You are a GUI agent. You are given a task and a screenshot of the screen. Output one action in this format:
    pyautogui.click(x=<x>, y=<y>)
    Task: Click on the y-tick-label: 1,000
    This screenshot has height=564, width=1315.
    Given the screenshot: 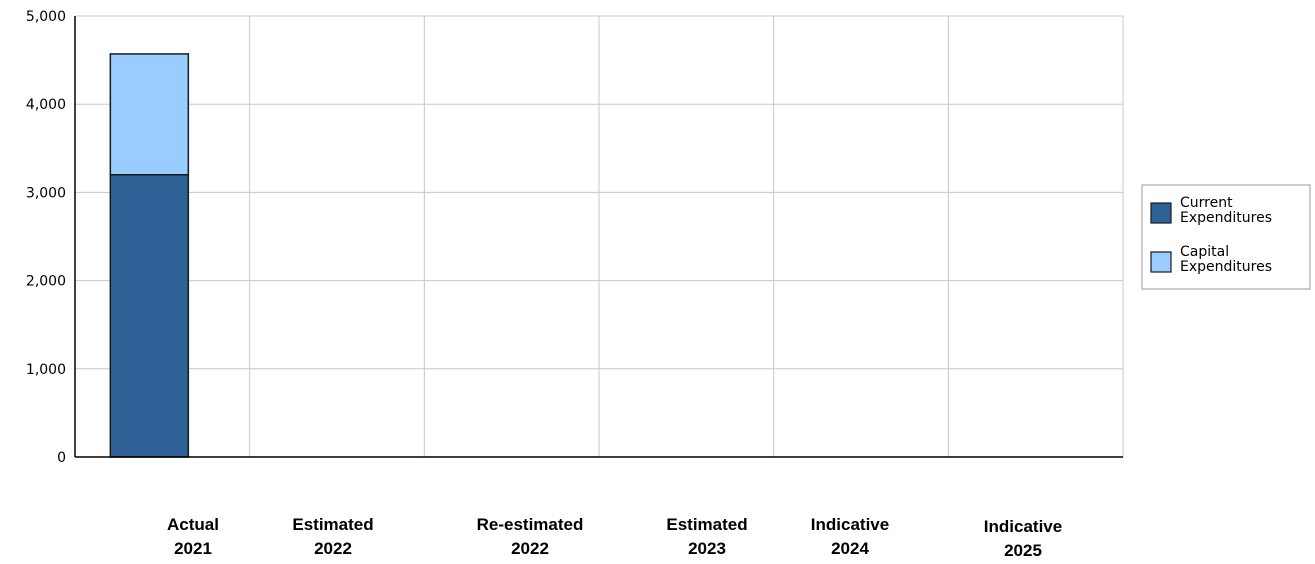 What is the action you would take?
    pyautogui.click(x=46, y=370)
    